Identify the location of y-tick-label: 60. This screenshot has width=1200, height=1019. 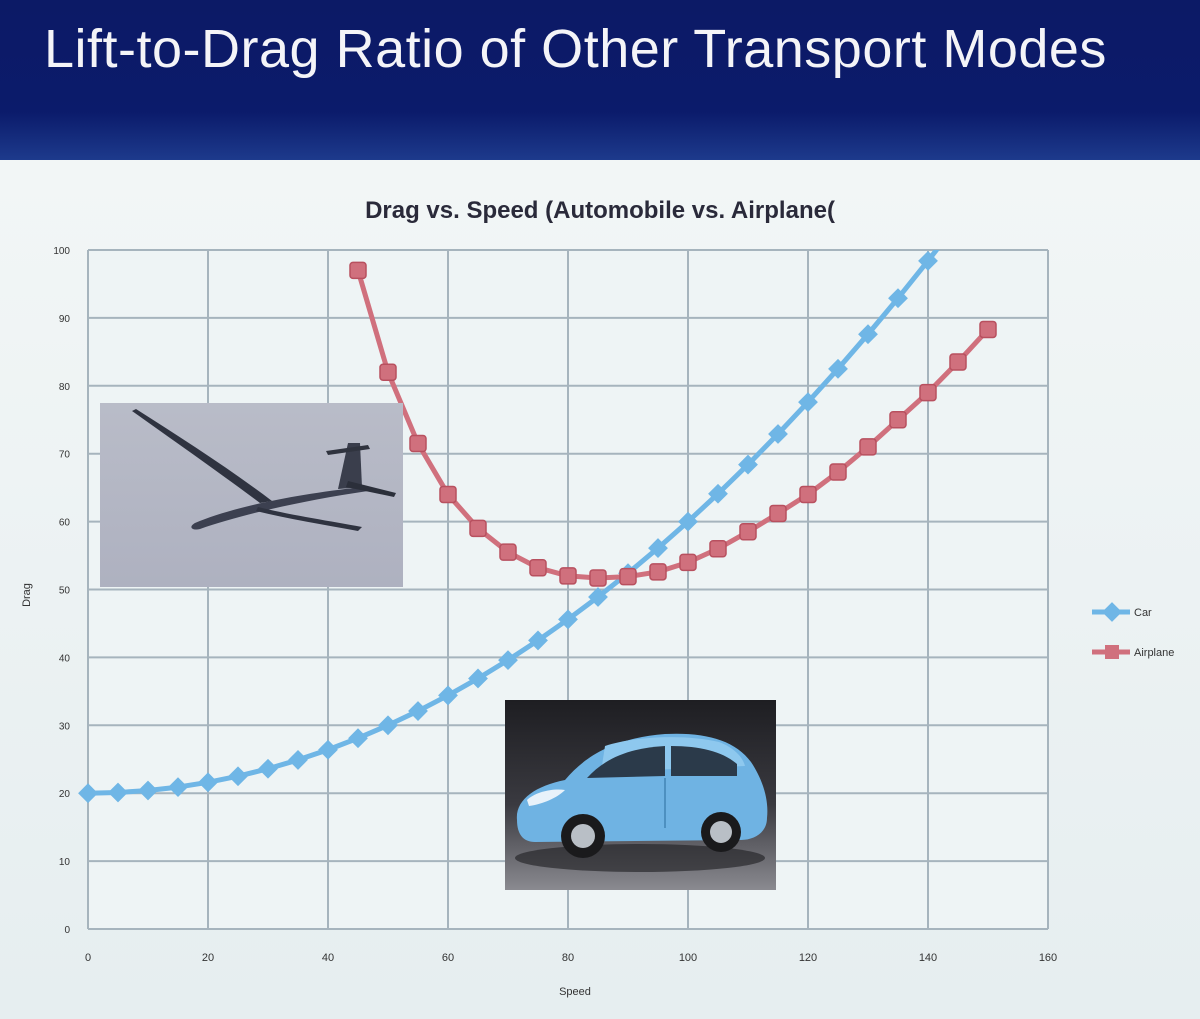
(65, 523).